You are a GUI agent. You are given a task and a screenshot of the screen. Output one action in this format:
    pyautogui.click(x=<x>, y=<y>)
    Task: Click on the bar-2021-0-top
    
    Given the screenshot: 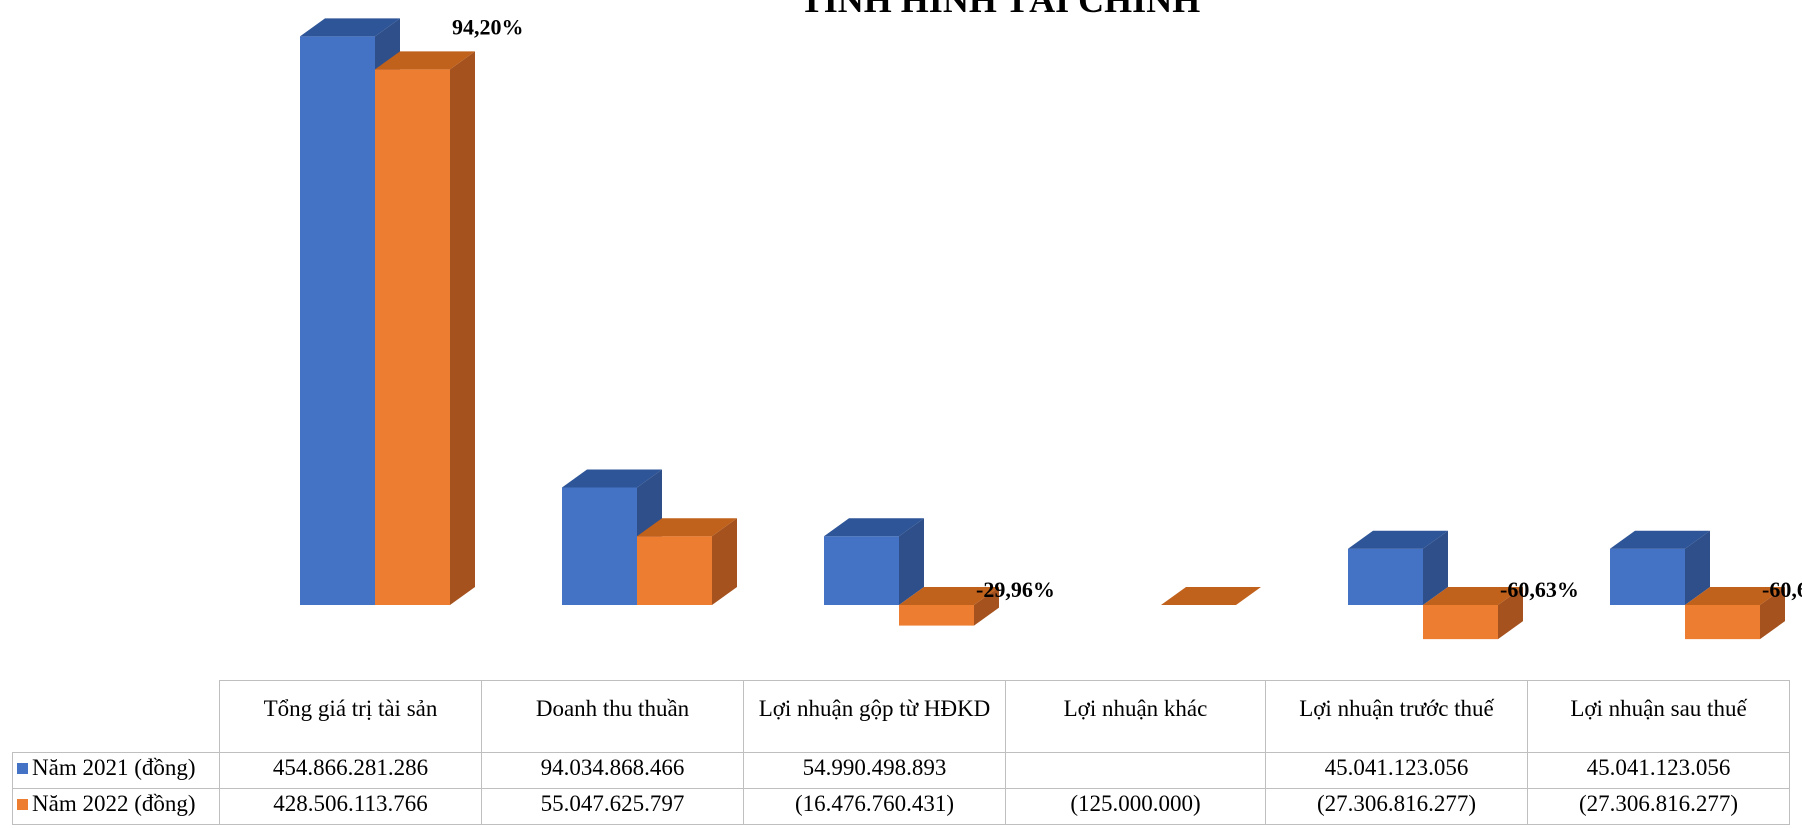 What is the action you would take?
    pyautogui.click(x=350, y=27)
    